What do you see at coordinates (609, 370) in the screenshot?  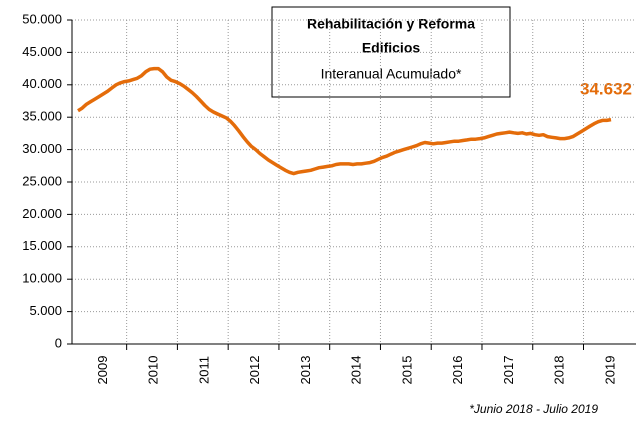 I see `x-tick-label: 2019` at bounding box center [609, 370].